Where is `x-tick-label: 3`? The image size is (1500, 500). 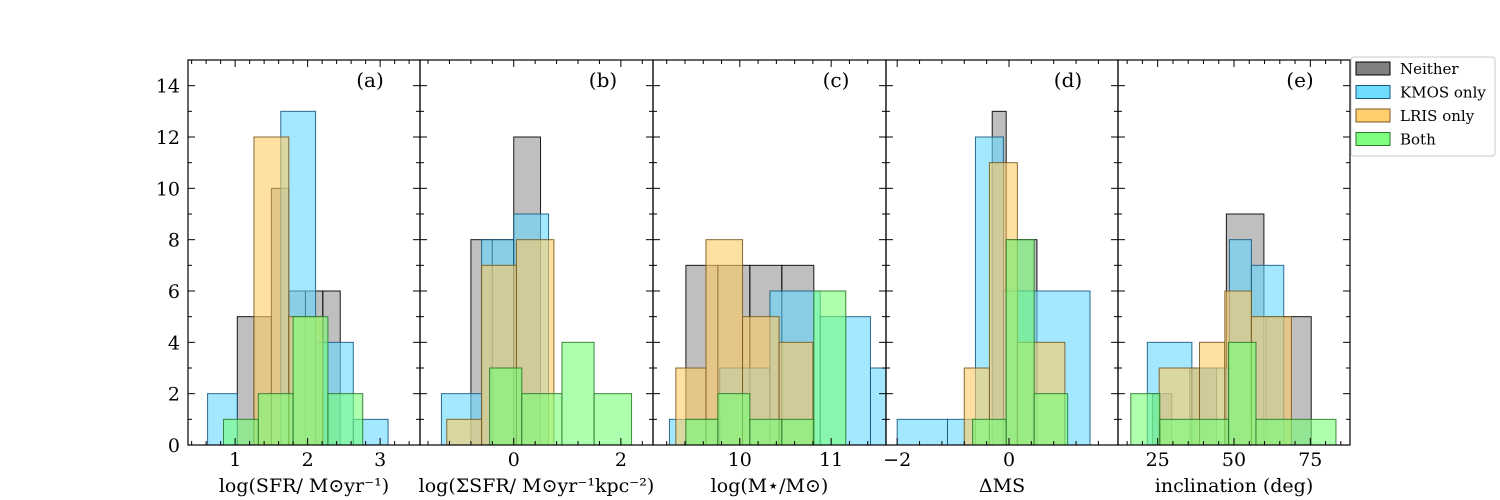
x-tick-label: 3 is located at coordinates (380, 460).